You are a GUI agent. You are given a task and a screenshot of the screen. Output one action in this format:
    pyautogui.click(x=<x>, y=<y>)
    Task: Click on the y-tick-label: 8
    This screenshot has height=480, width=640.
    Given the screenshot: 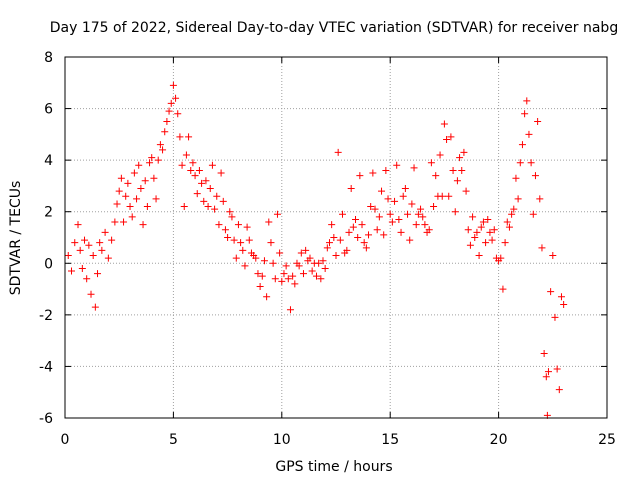 What is the action you would take?
    pyautogui.click(x=48, y=58)
    